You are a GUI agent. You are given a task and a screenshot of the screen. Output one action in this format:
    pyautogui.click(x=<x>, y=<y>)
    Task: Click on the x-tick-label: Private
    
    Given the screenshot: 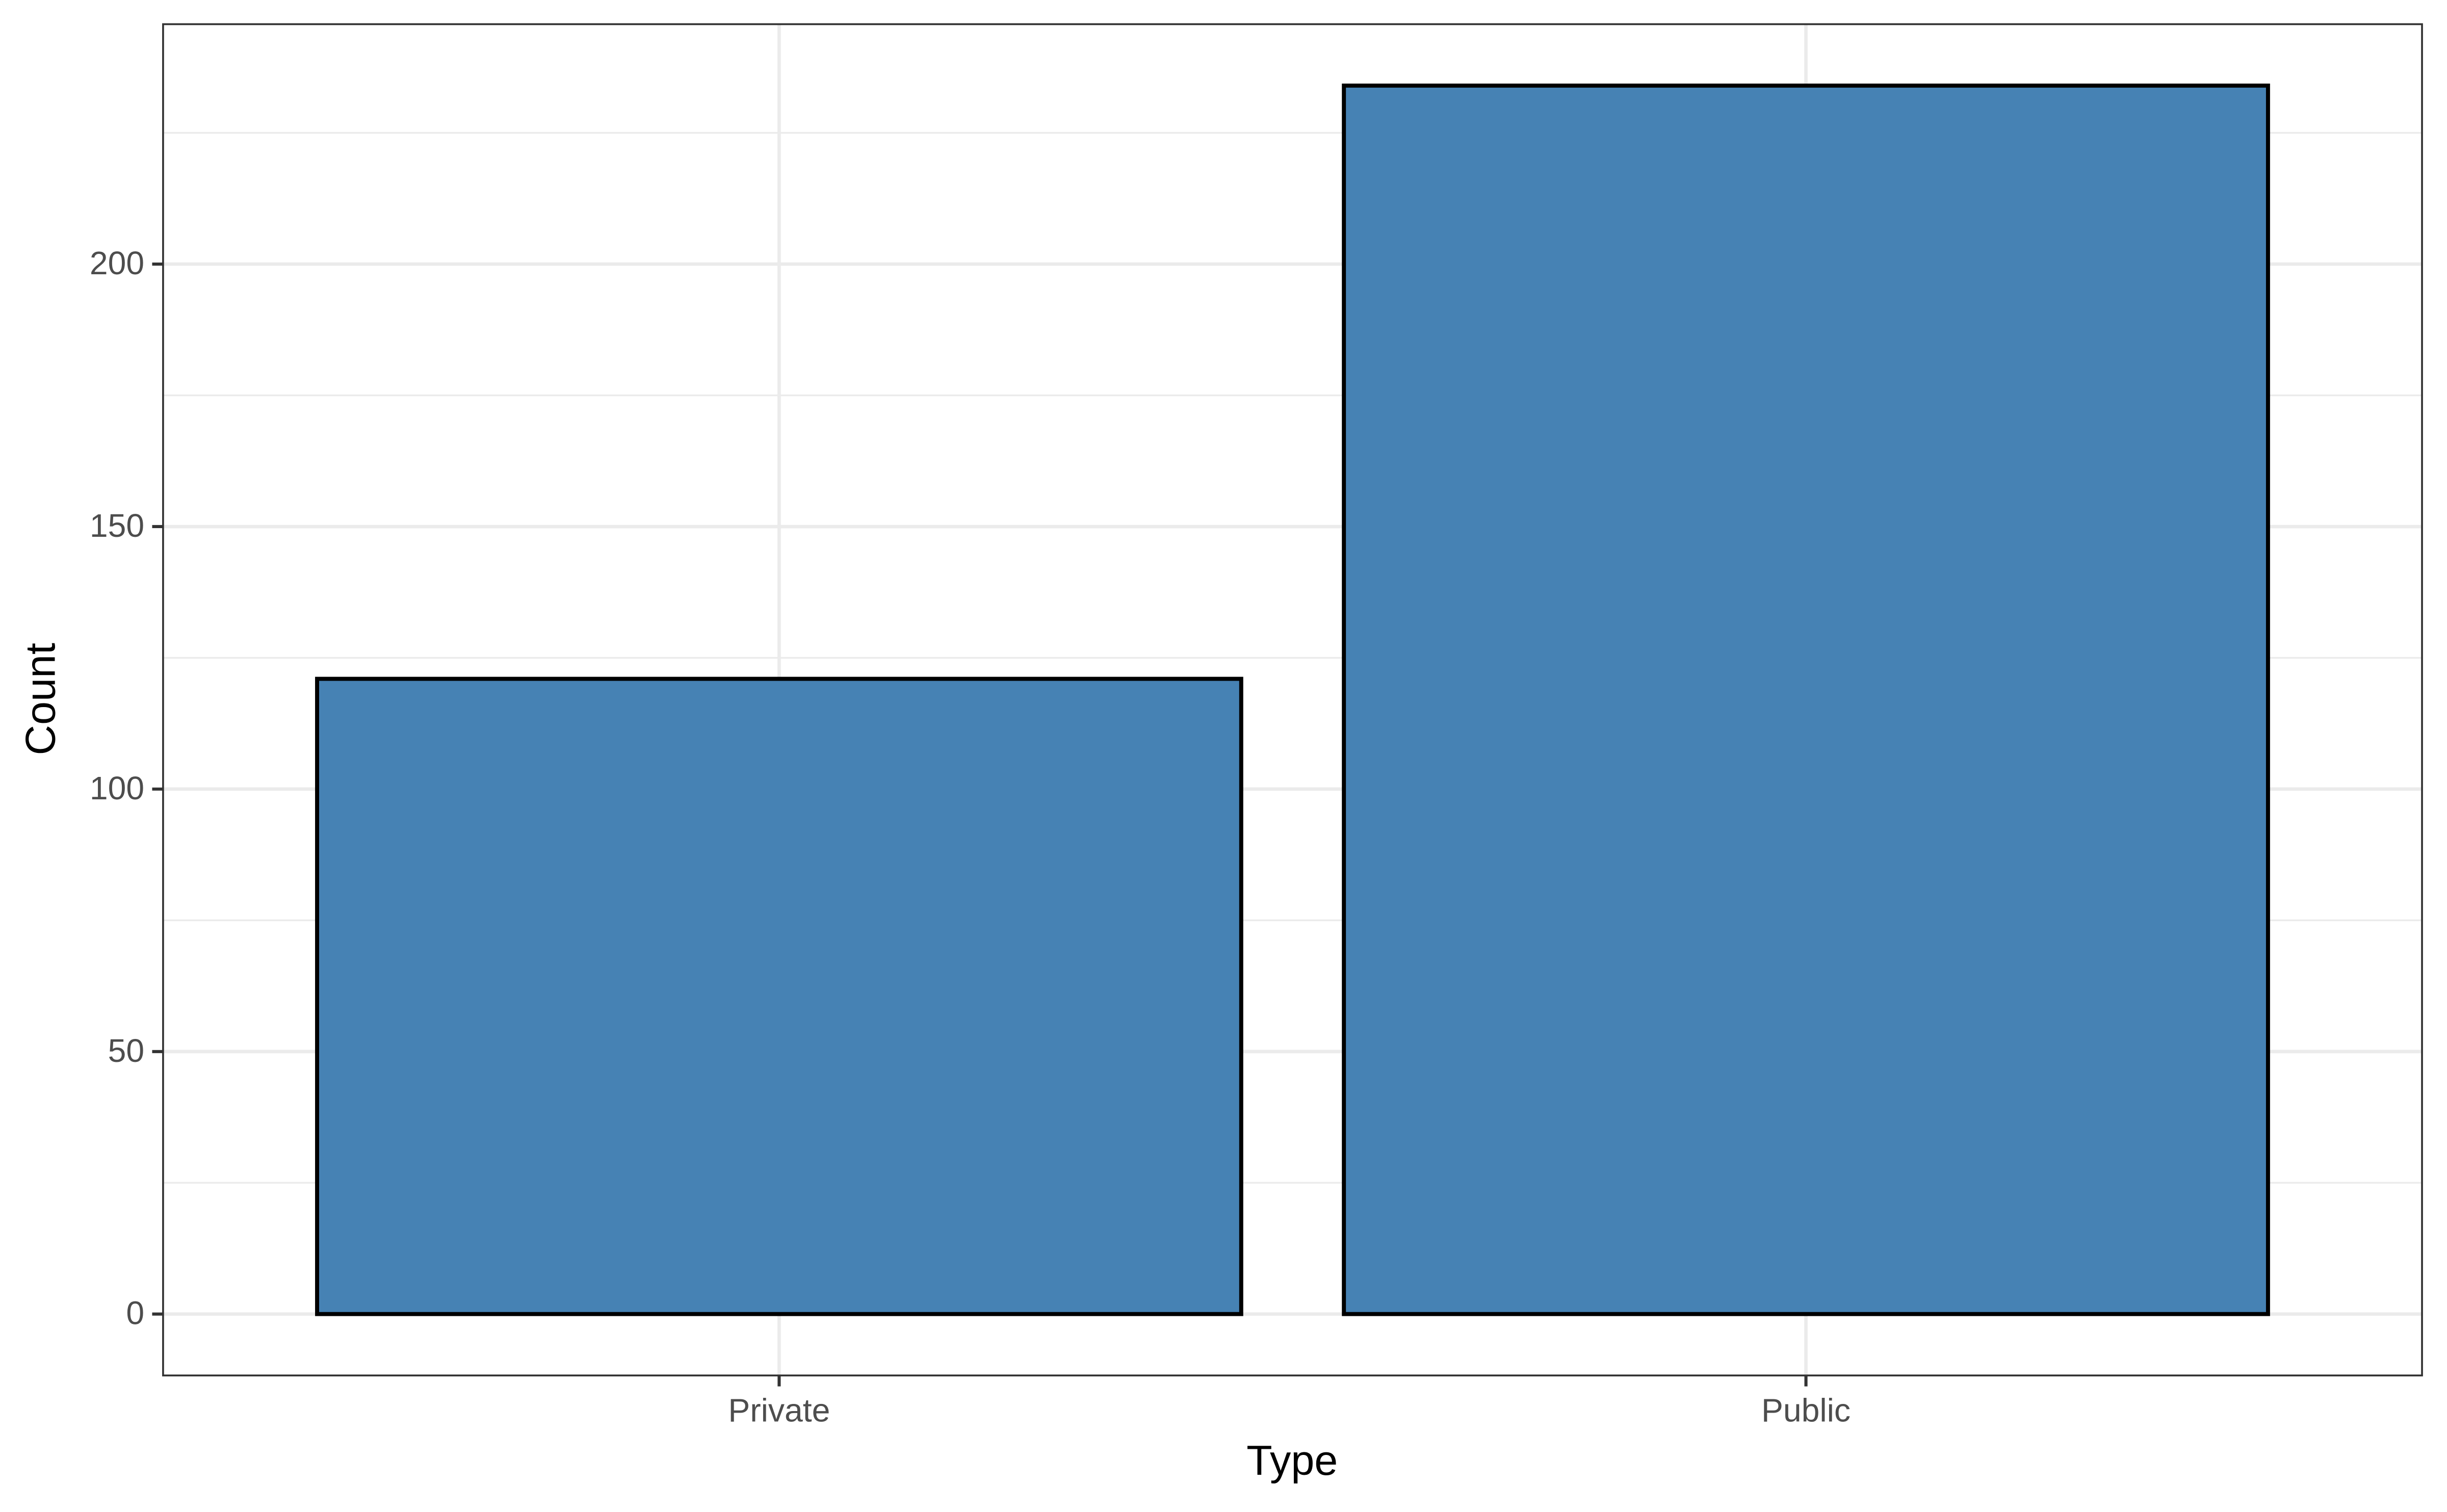 What is the action you would take?
    pyautogui.click(x=779, y=1410)
    